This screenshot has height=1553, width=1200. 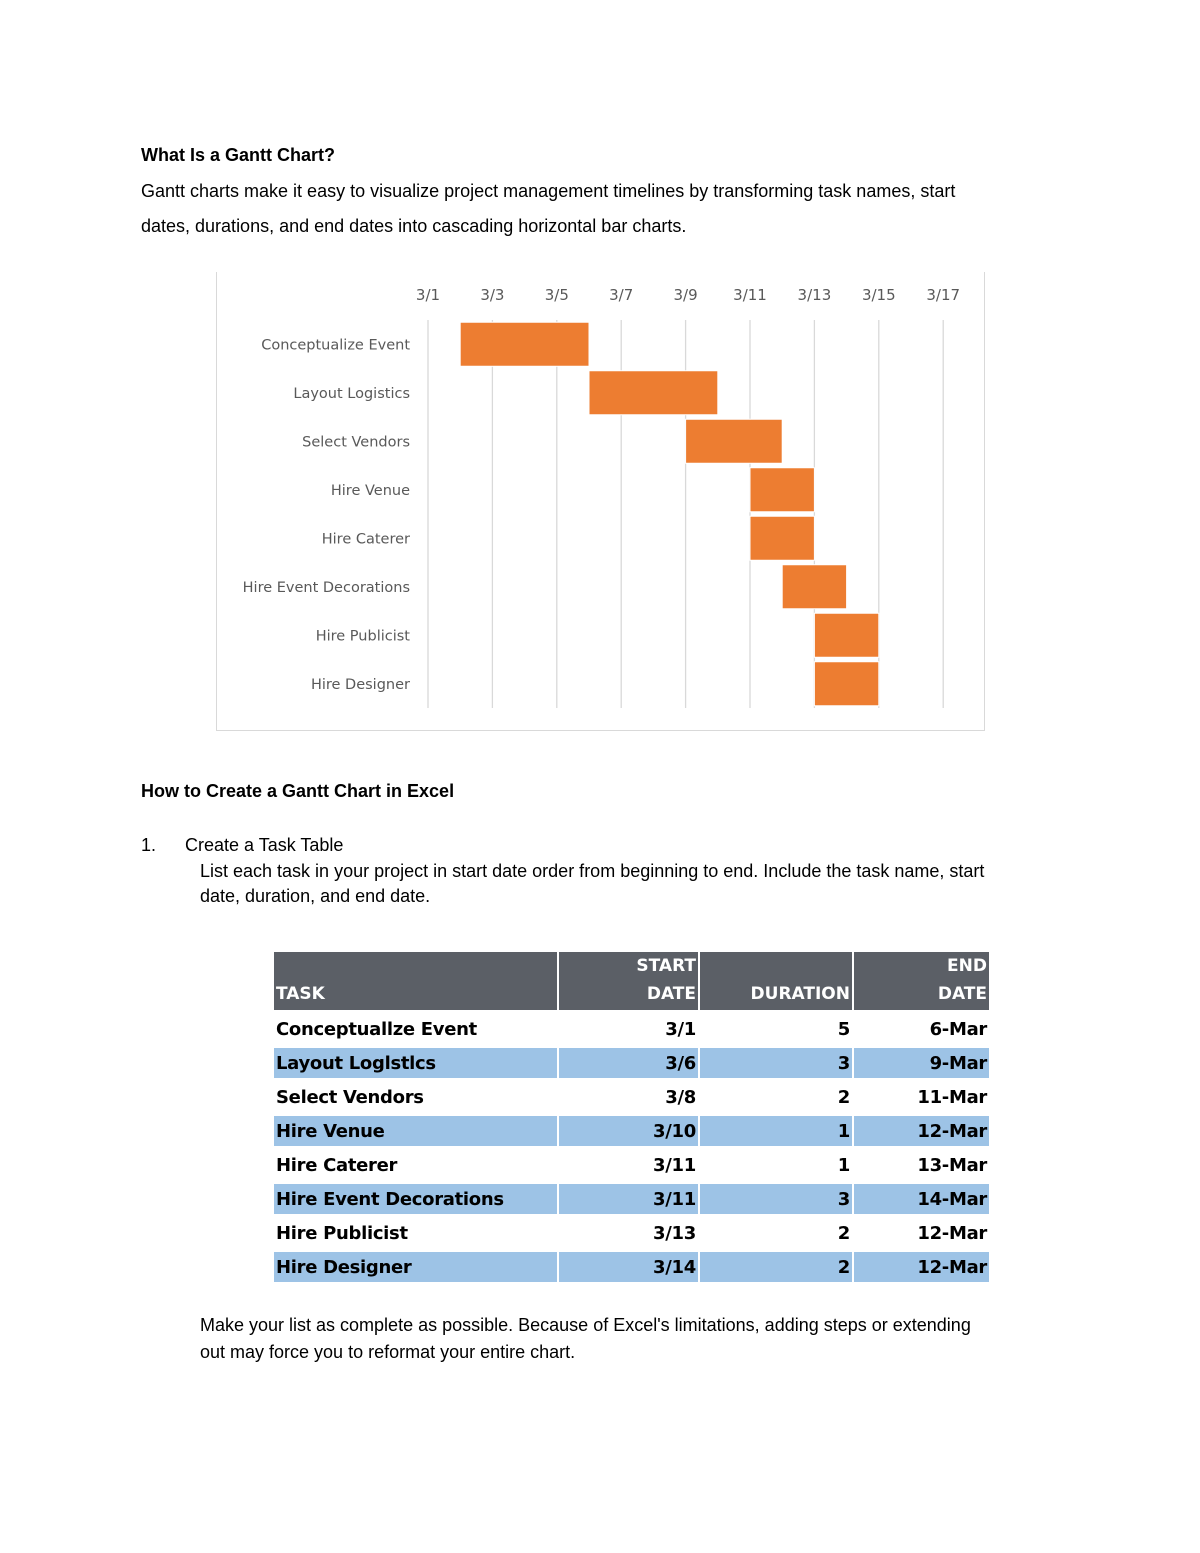 What do you see at coordinates (776, 981) in the screenshot?
I see `header-duration: DURATION` at bounding box center [776, 981].